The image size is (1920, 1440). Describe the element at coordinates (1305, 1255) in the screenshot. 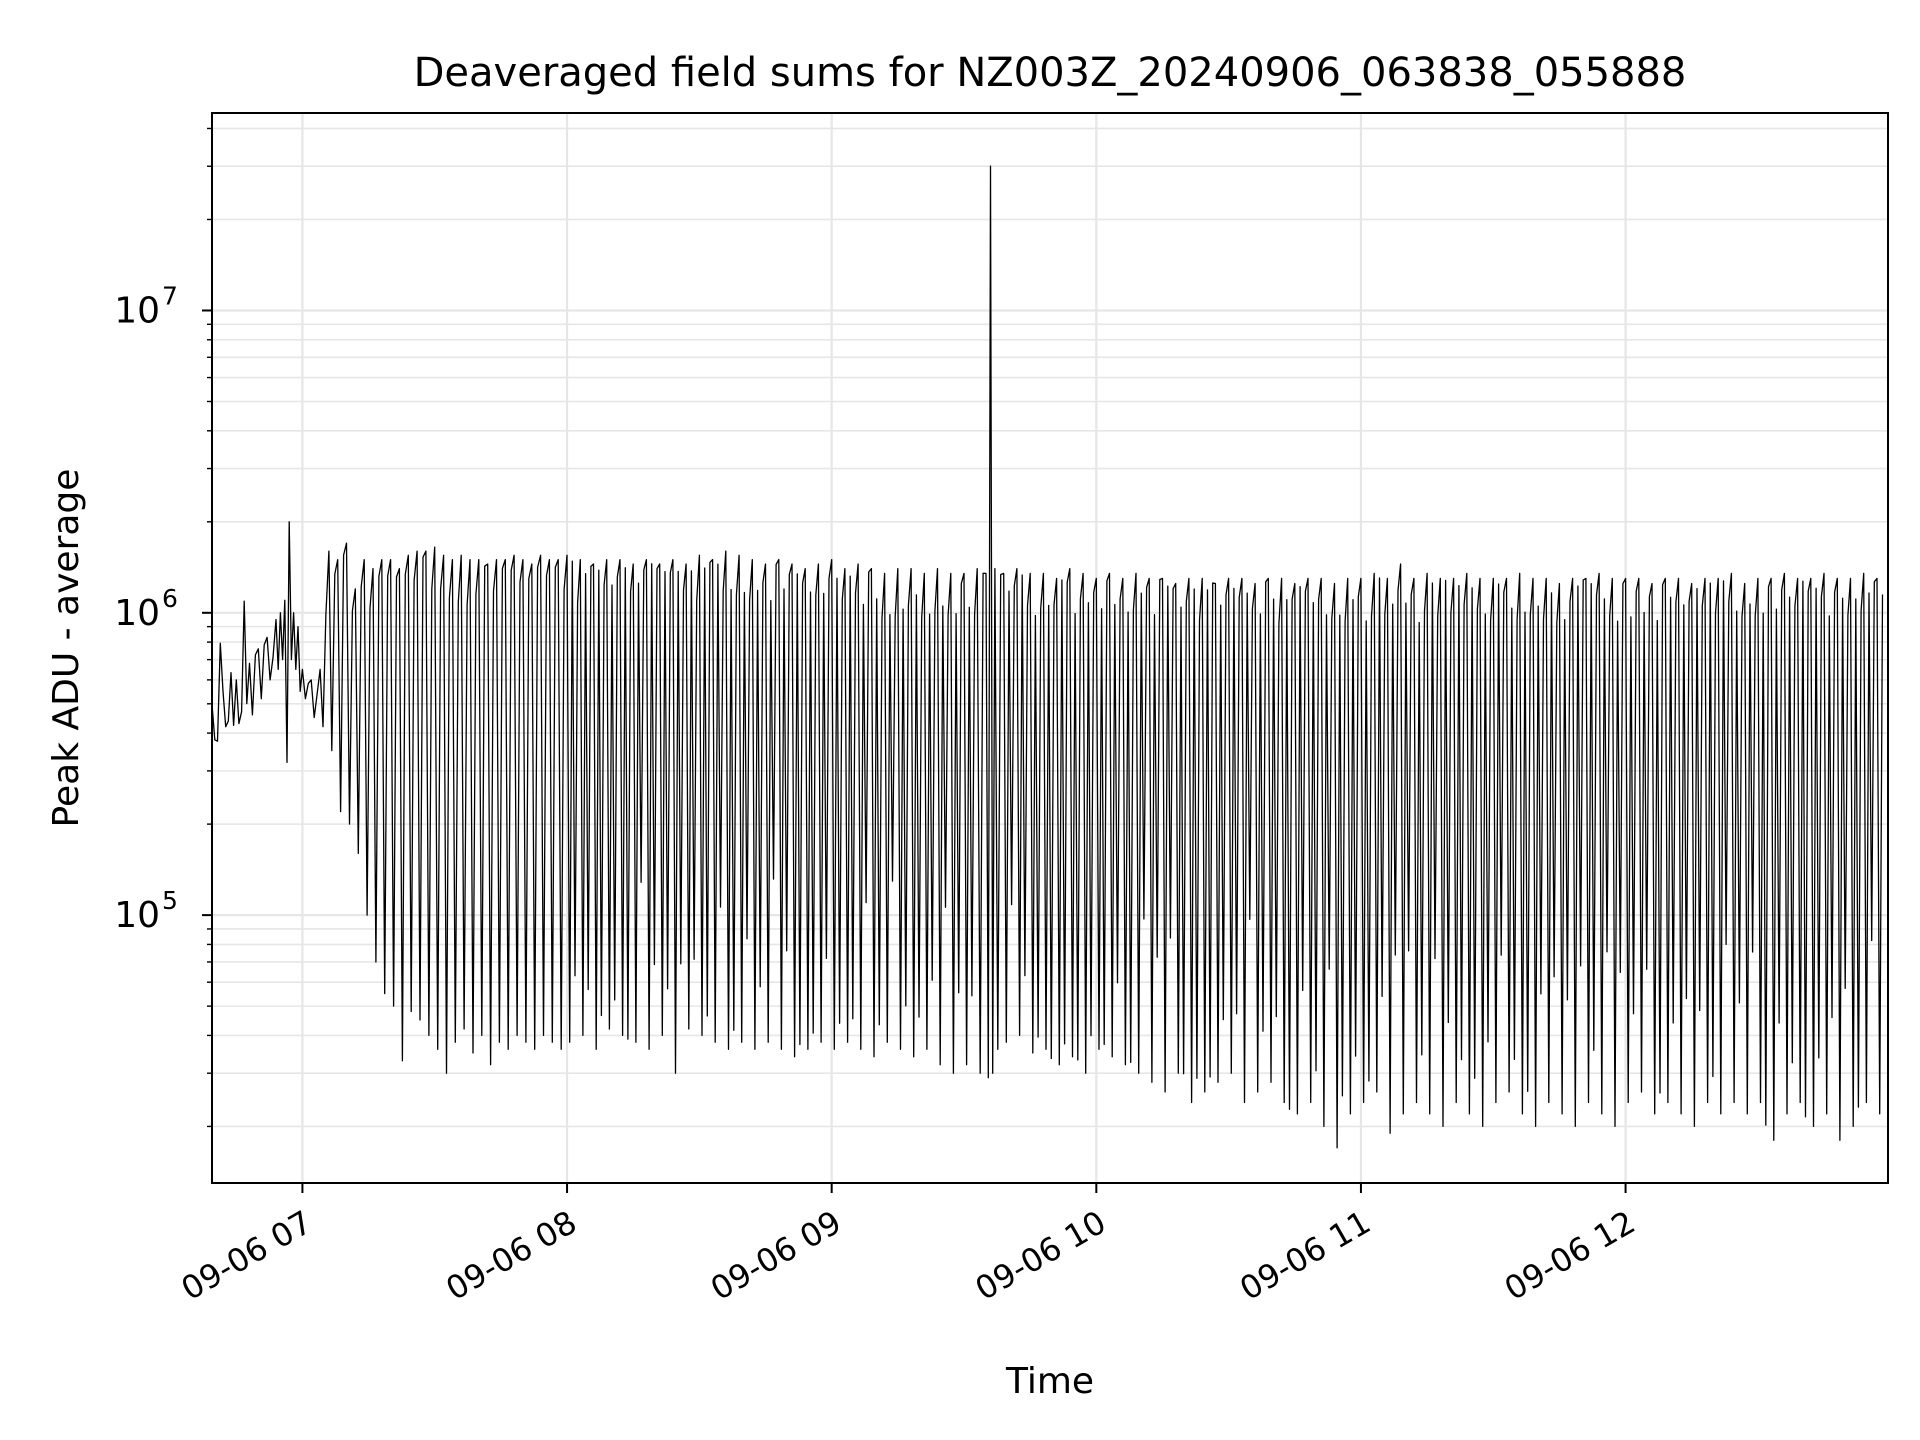

I see `x-tick-label: 09-06 11` at that location.